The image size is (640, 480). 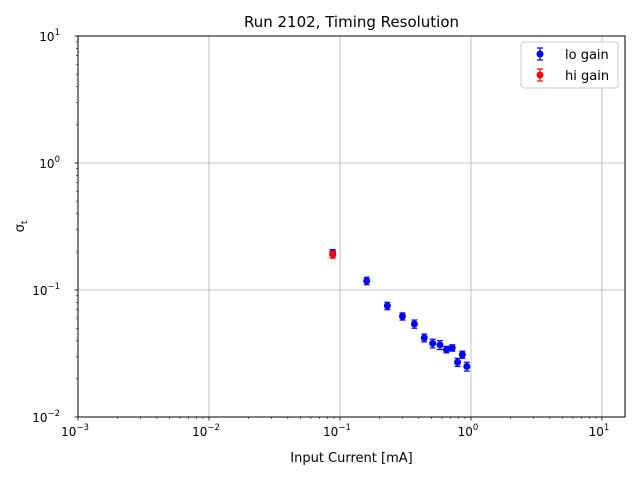 What do you see at coordinates (344, 428) in the screenshot?
I see `x-tick-exponent: −1` at bounding box center [344, 428].